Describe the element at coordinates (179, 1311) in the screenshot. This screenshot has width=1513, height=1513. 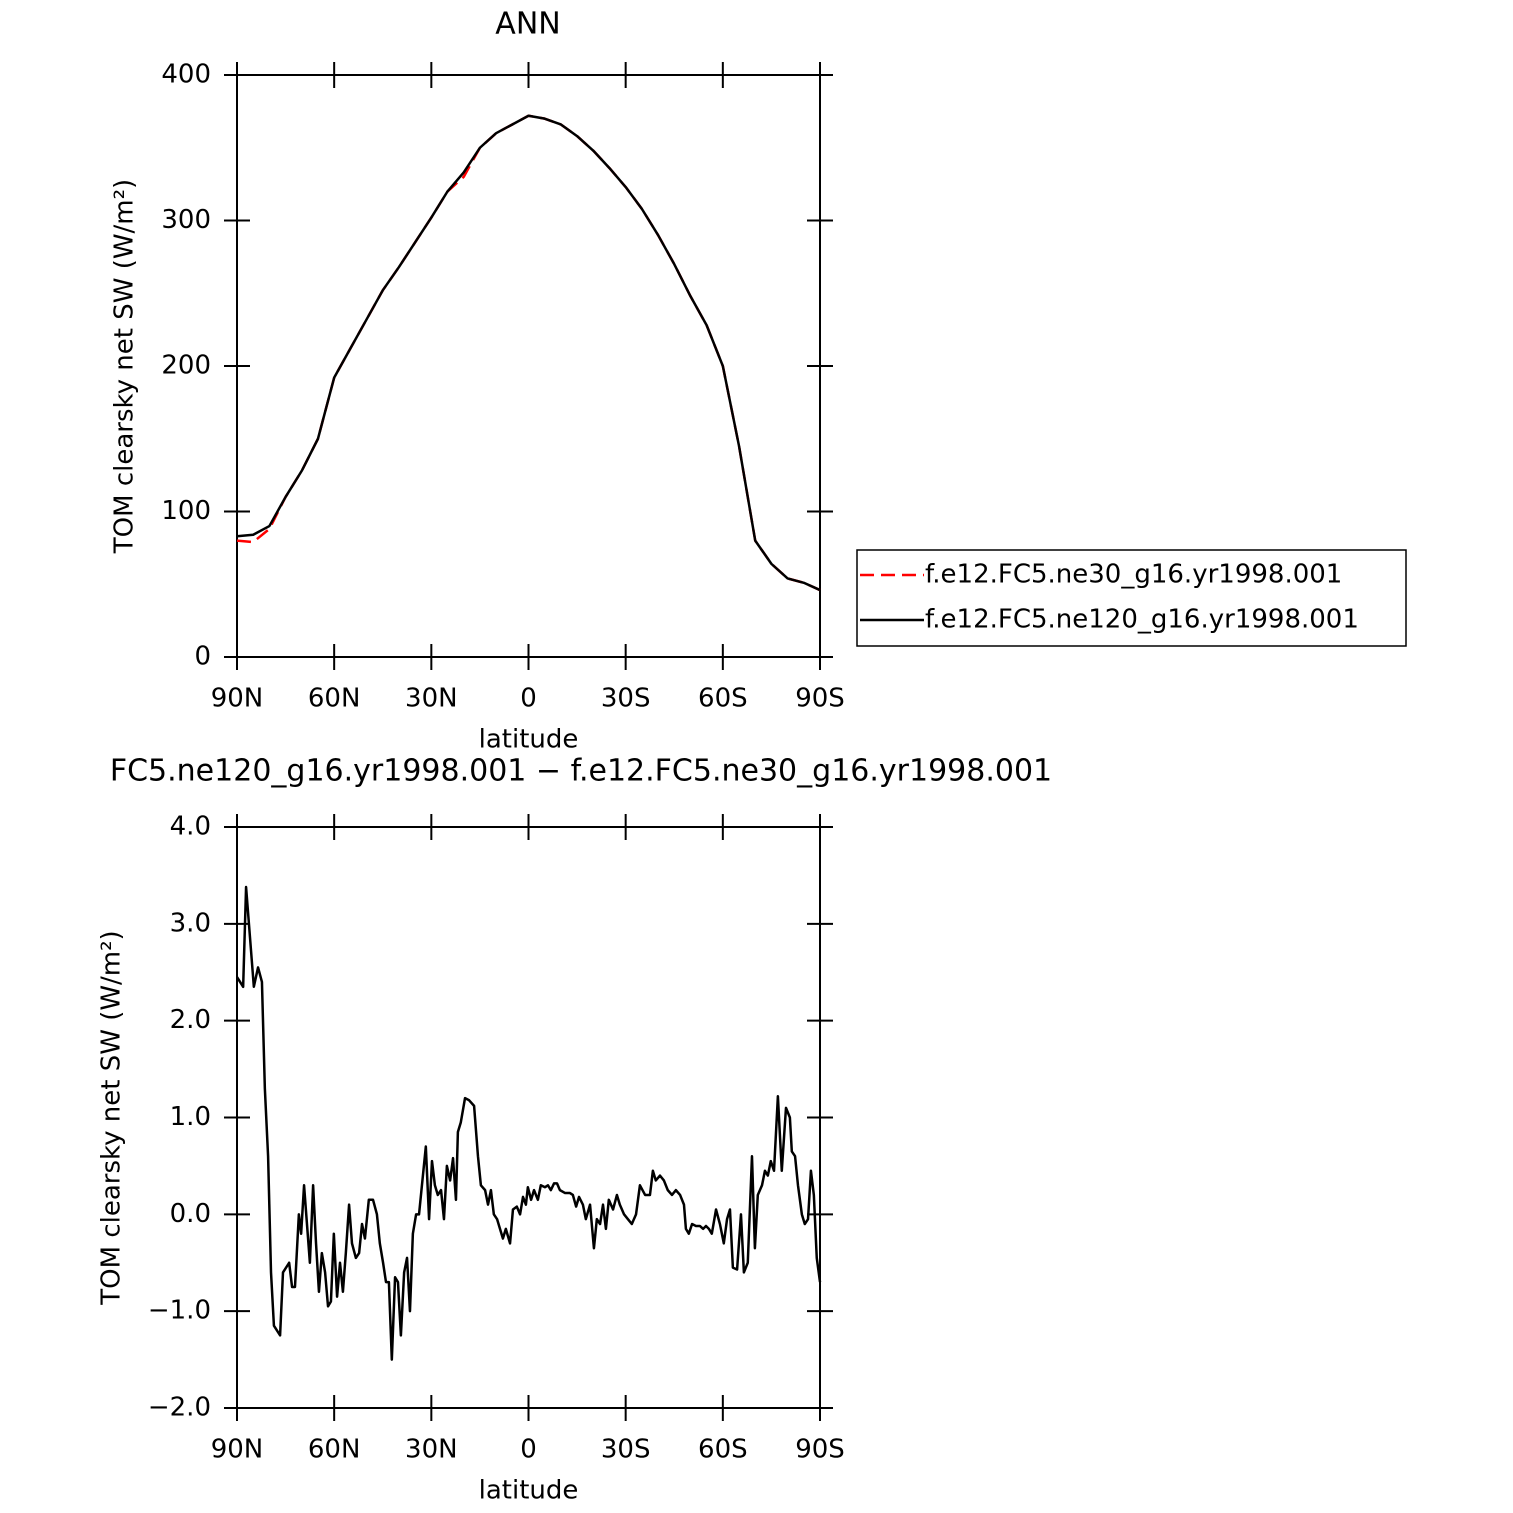
I see `y-tick-label: −1.0` at that location.